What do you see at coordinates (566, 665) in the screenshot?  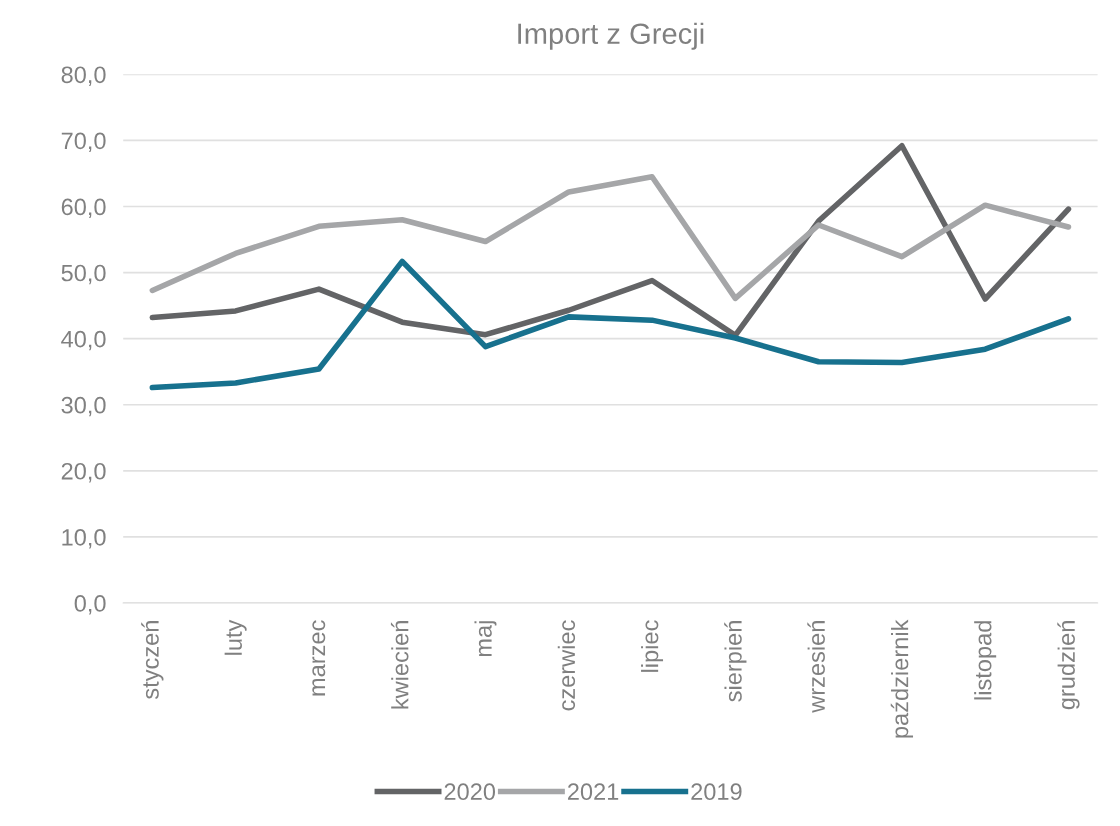 I see `x-tick-label: czerwiec` at bounding box center [566, 665].